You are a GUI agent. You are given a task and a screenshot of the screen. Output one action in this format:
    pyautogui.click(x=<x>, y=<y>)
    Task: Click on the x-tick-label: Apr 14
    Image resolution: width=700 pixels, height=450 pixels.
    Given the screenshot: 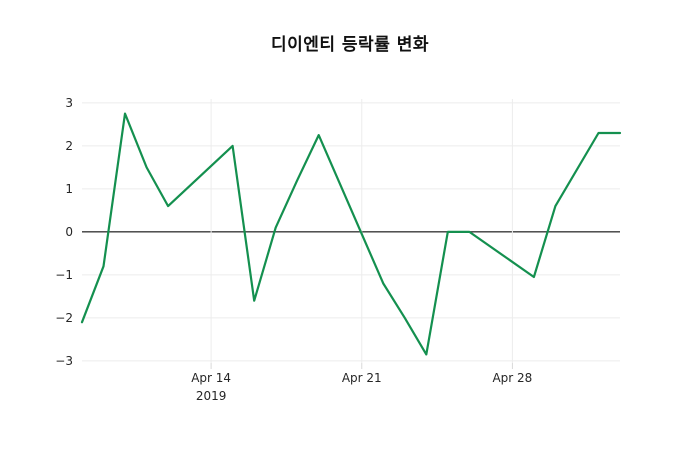 What is the action you would take?
    pyautogui.click(x=211, y=378)
    